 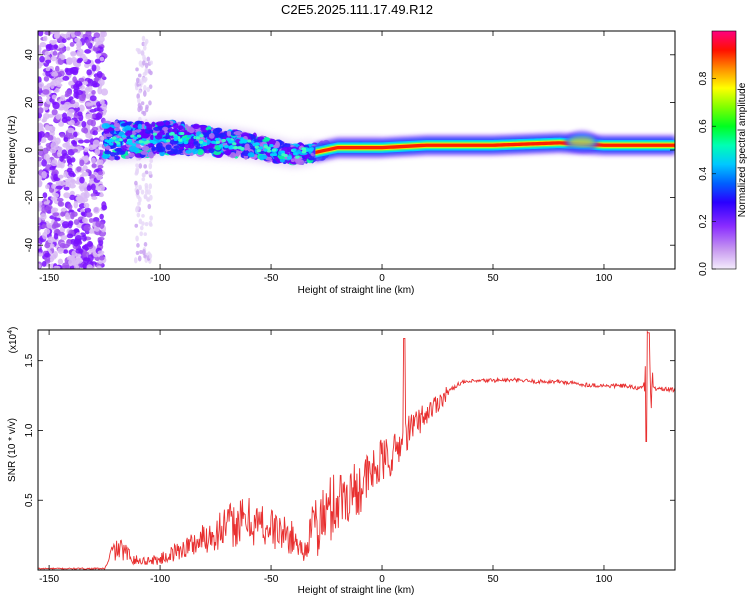 I want to click on top-tick-label: 50, so click(x=493, y=278).